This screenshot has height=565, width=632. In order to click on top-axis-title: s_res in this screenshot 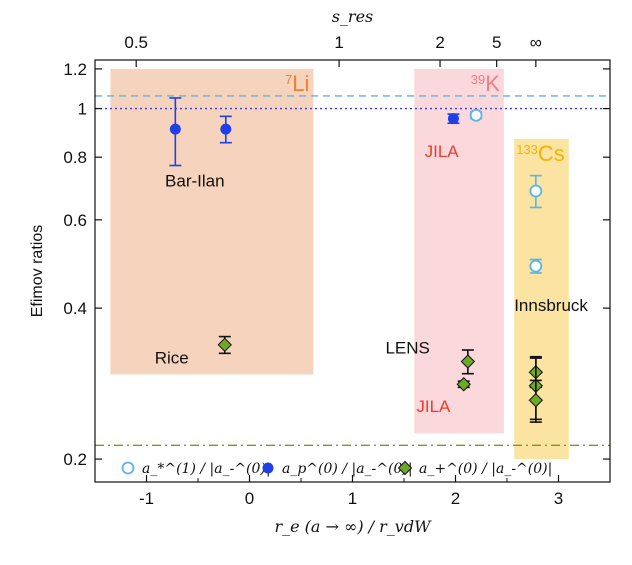, I will do `click(353, 16)`.